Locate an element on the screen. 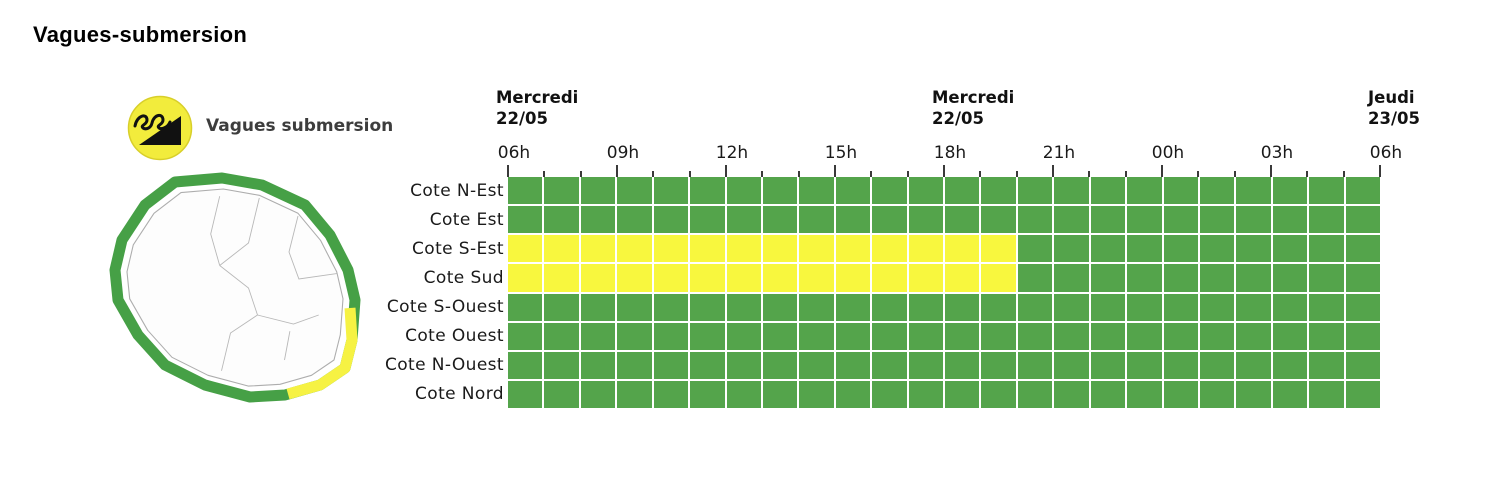 The height and width of the screenshot is (482, 1488). coast-row-label: Cote Est is located at coordinates (466, 220).